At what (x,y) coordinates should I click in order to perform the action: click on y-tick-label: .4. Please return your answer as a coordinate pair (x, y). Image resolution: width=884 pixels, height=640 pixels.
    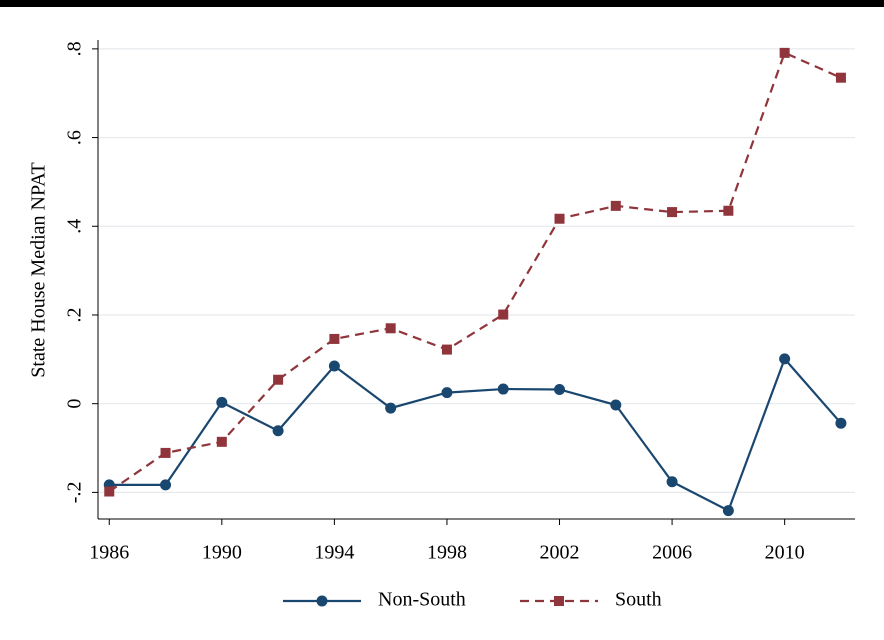
    Looking at the image, I should click on (75, 226).